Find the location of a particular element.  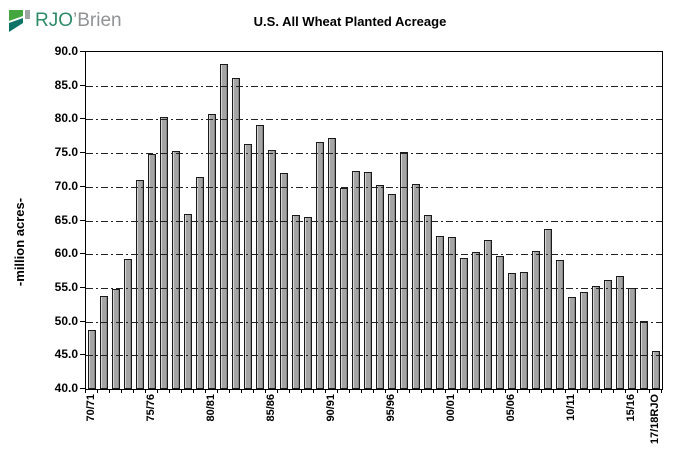

x-axis-label-75/76: 75/76 is located at coordinates (151, 408).